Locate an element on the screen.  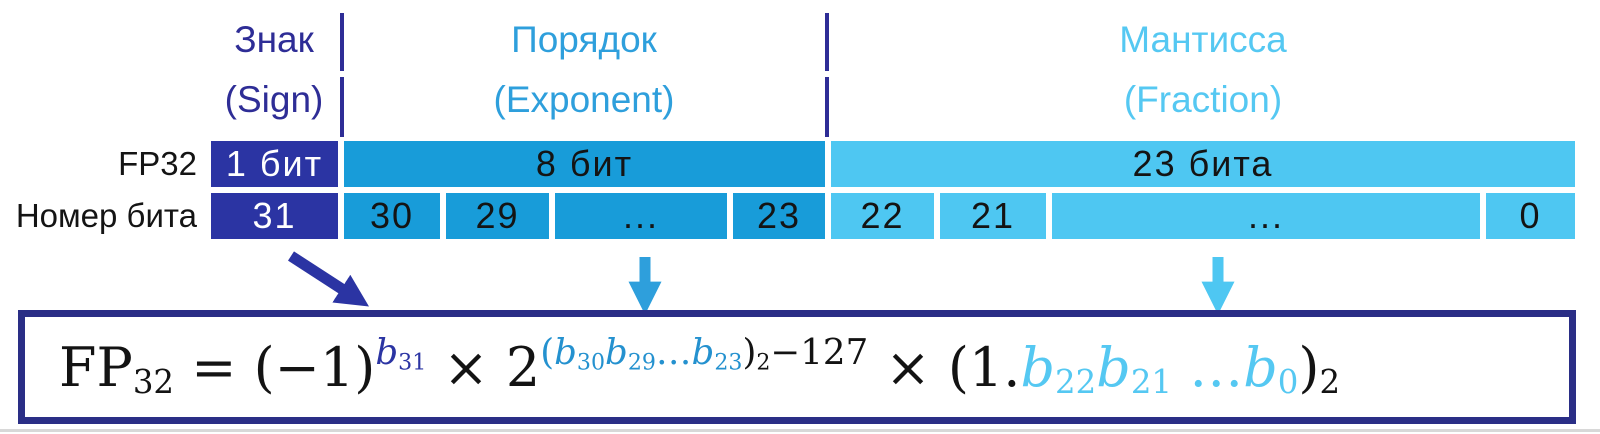
row-label-bit-number: Номер бита is located at coordinates (106, 215).